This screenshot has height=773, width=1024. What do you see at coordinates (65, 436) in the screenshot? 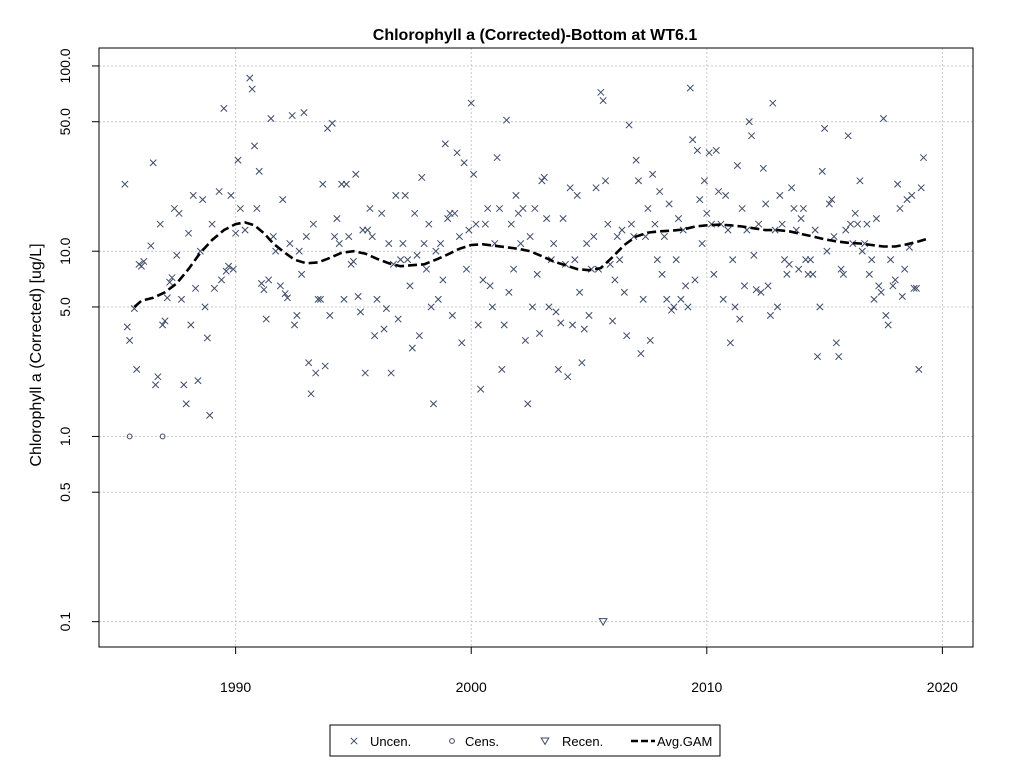
I see `y-tick-label: 1.0` at bounding box center [65, 436].